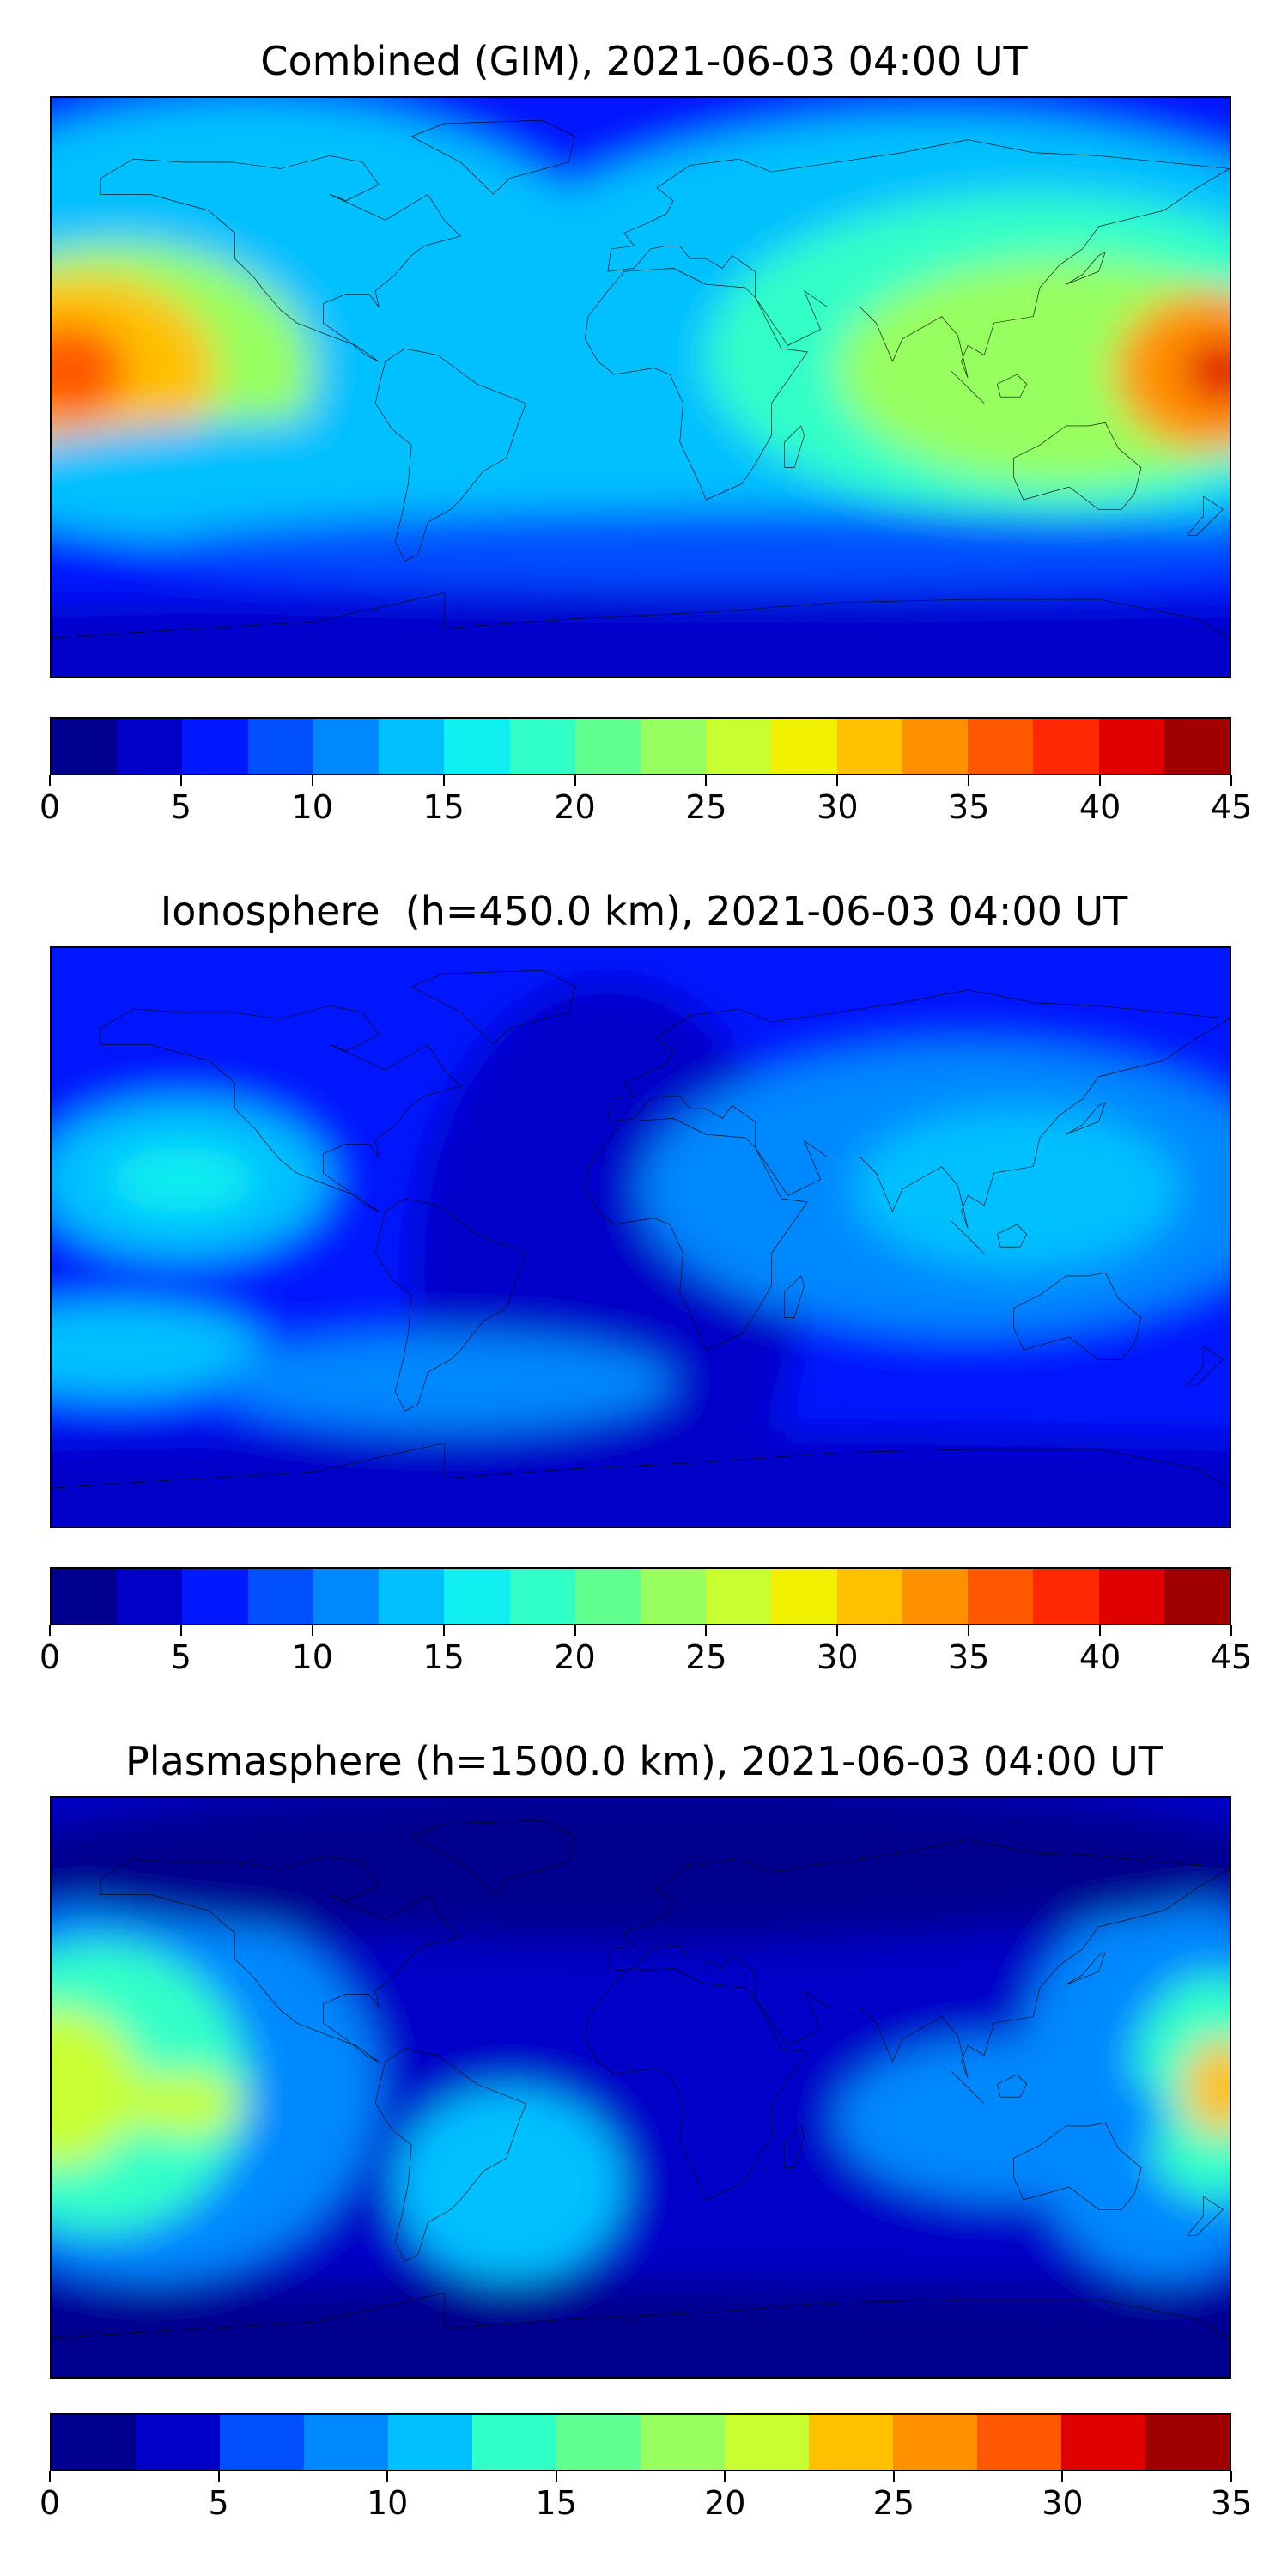  What do you see at coordinates (645, 801) in the screenshot?
I see `colorbar-ticks-combined: 0 5 10 15 20 25 30 35 40 45` at bounding box center [645, 801].